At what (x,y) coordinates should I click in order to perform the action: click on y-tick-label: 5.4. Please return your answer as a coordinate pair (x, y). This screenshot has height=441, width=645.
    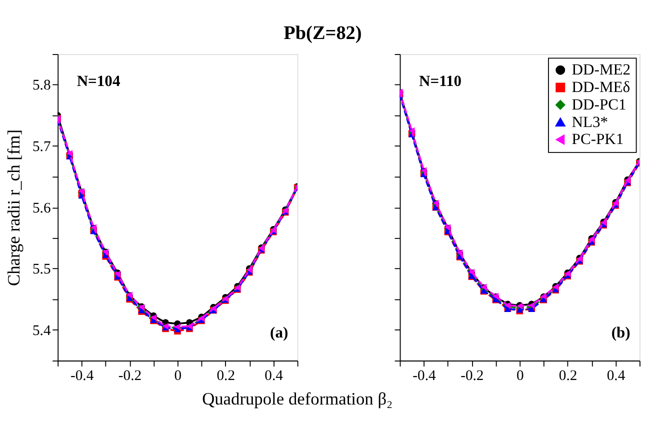
    Looking at the image, I should click on (42, 330).